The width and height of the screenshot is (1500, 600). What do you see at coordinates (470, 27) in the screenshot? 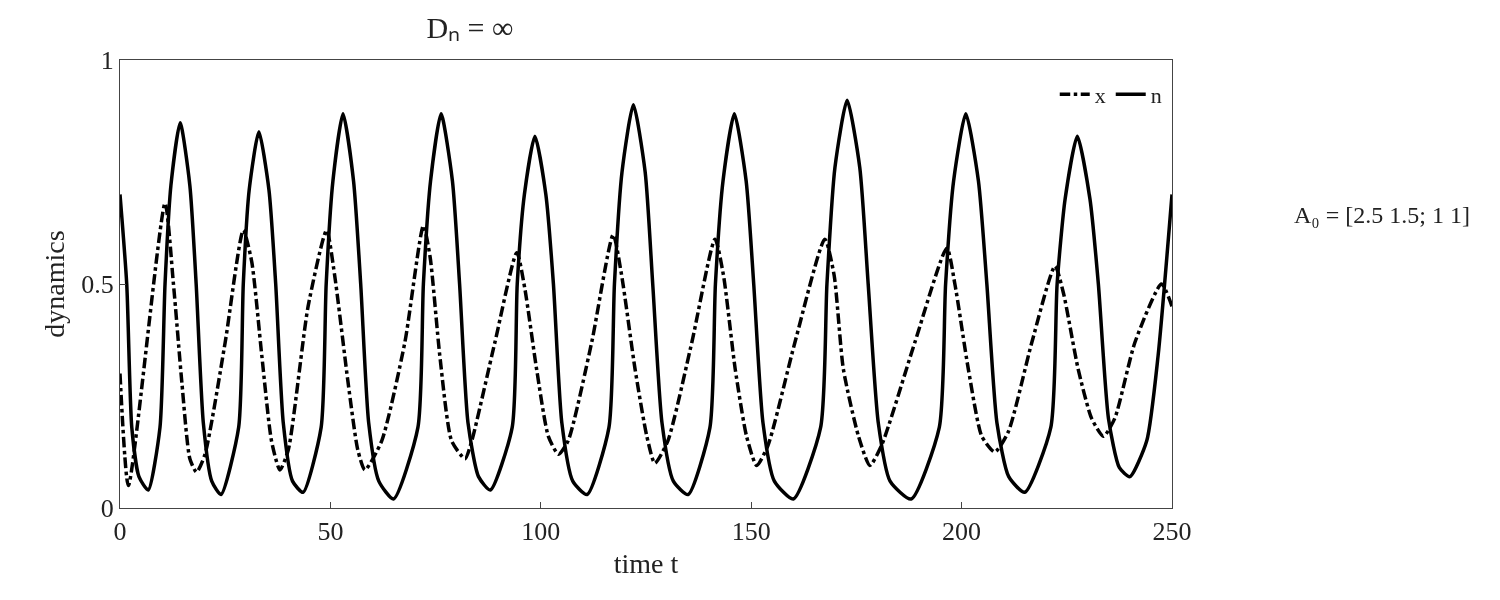
I see `chart-title: Dₙ = ∞` at bounding box center [470, 27].